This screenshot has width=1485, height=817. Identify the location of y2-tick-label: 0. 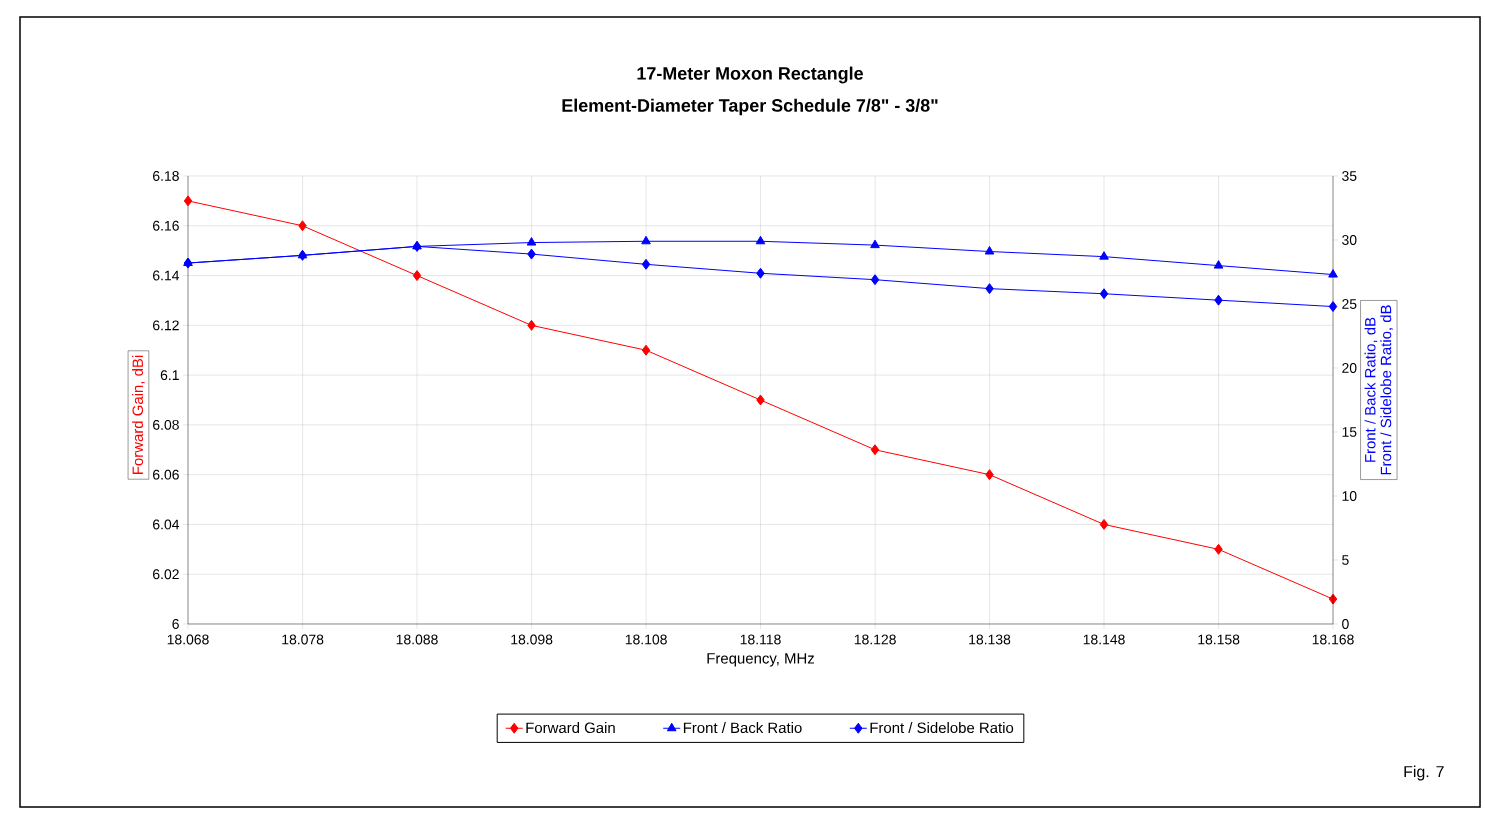
(1345, 624).